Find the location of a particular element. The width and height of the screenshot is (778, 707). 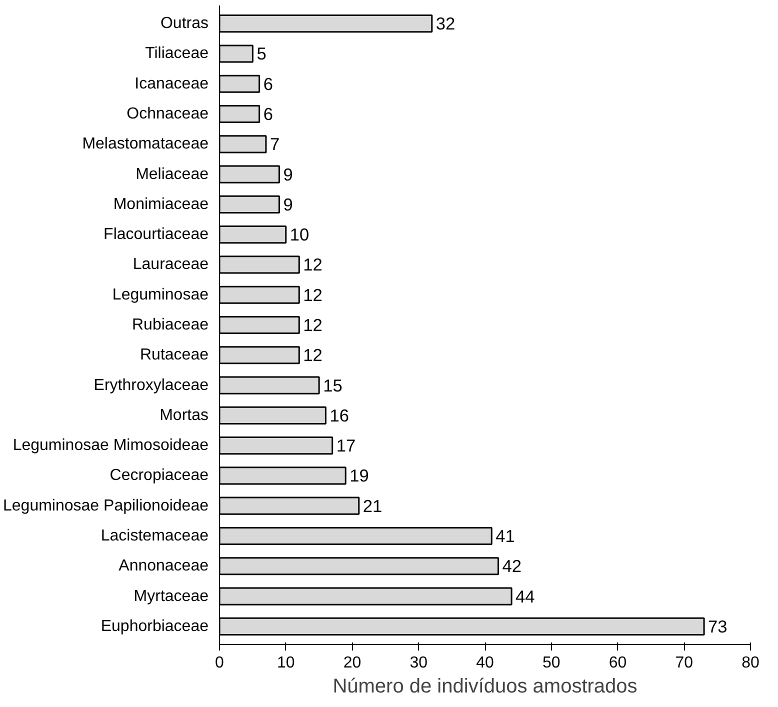

x-tick-label: 40 is located at coordinates (485, 663).